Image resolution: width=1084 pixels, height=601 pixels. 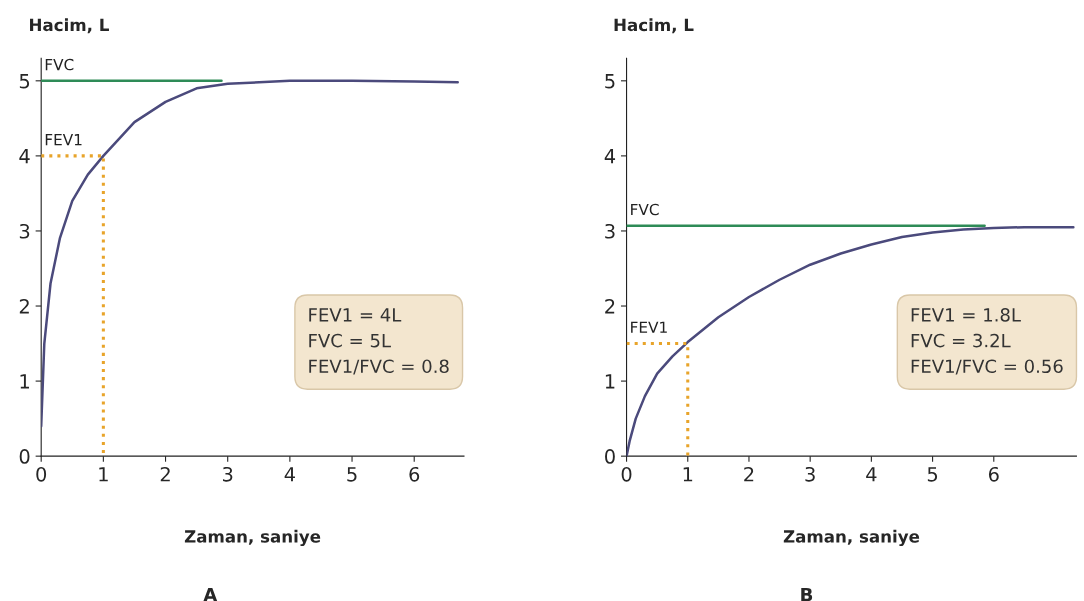 What do you see at coordinates (807, 594) in the screenshot?
I see `text: B` at bounding box center [807, 594].